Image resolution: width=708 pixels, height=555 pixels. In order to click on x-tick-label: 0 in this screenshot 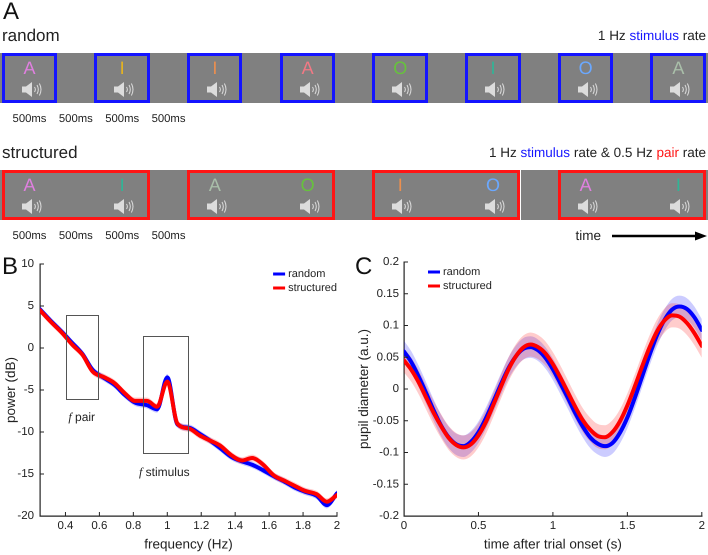, I will do `click(404, 526)`.